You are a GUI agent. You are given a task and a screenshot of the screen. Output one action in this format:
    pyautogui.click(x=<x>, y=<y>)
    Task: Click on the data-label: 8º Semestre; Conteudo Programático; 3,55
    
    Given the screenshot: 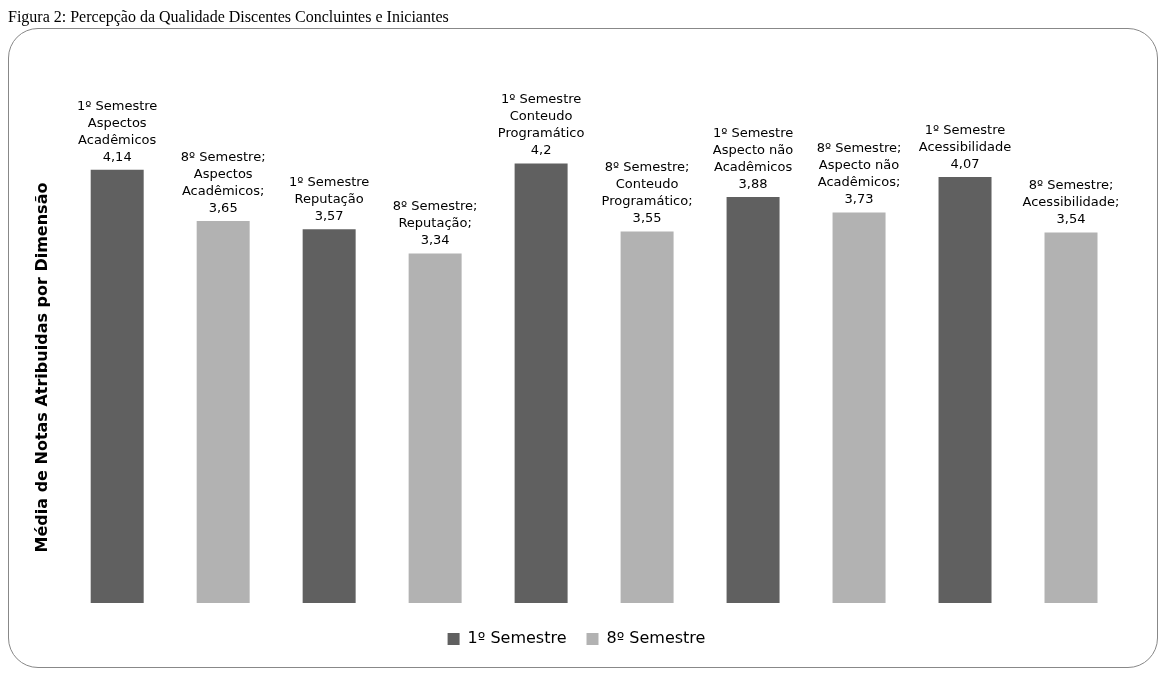 What is the action you would take?
    pyautogui.click(x=647, y=192)
    